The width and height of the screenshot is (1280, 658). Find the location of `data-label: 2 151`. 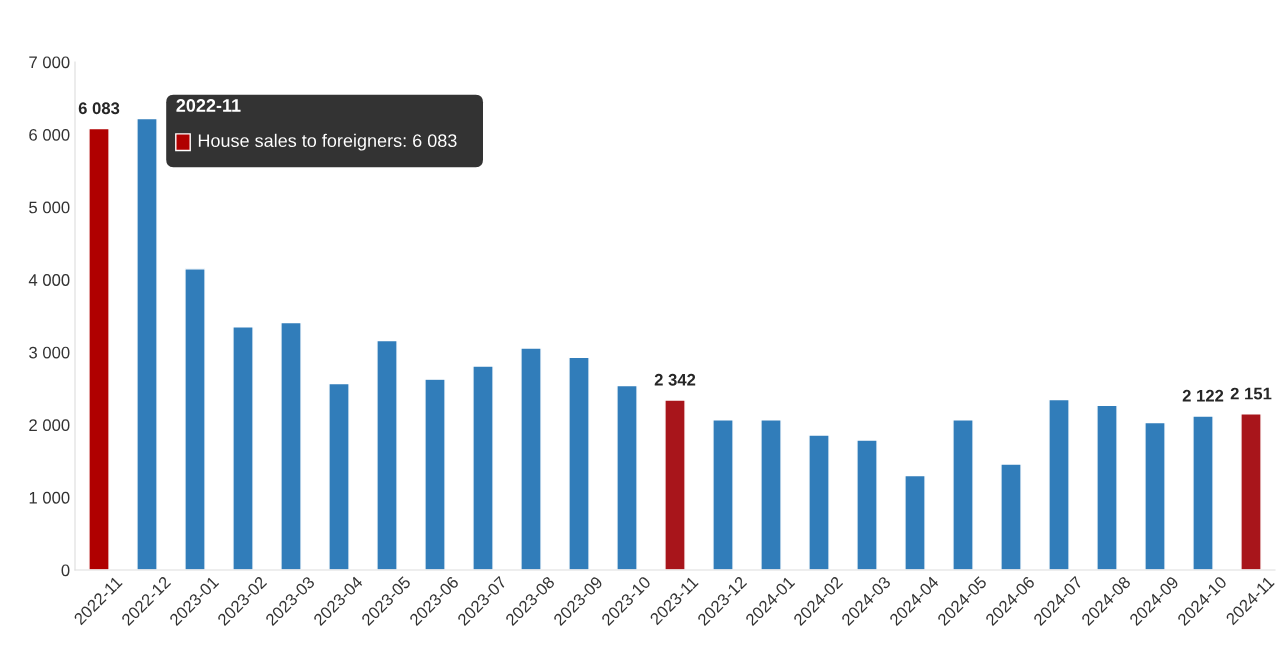

data-label: 2 151 is located at coordinates (1251, 393).